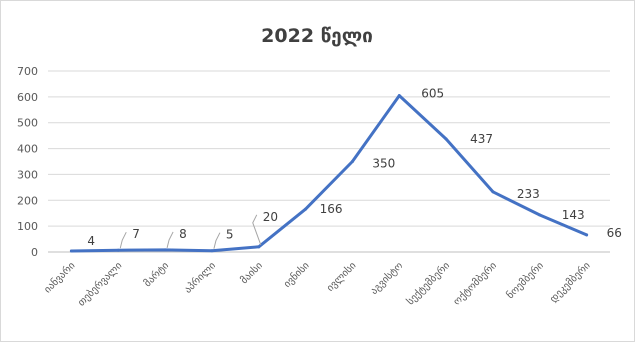 The width and height of the screenshot is (635, 342). I want to click on x-tick-label: ნოემბერი, so click(525, 281).